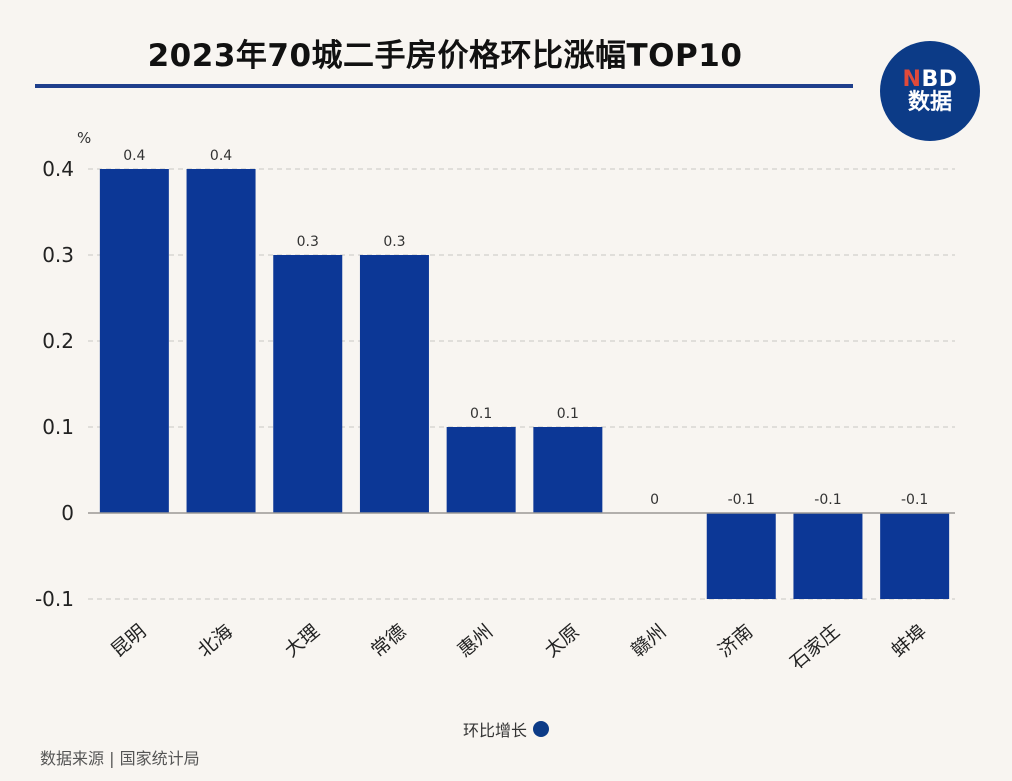 This screenshot has width=1012, height=781. Describe the element at coordinates (58, 341) in the screenshot. I see `y-tick-label: 0.2` at that location.